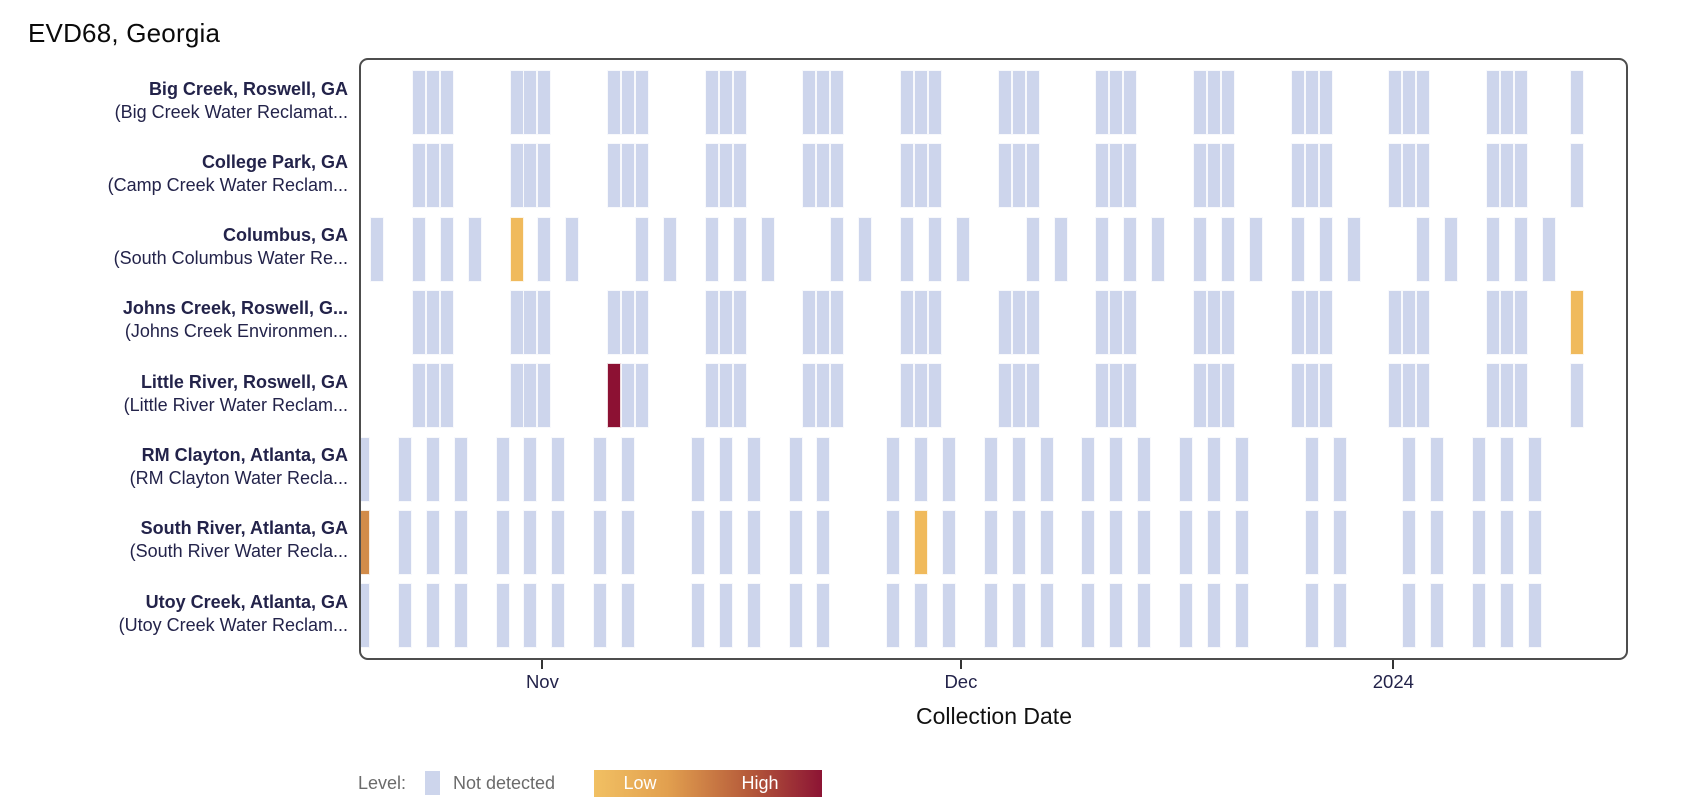 The height and width of the screenshot is (810, 1702). What do you see at coordinates (432, 783) in the screenshot?
I see `legend-swatch-not-detected` at bounding box center [432, 783].